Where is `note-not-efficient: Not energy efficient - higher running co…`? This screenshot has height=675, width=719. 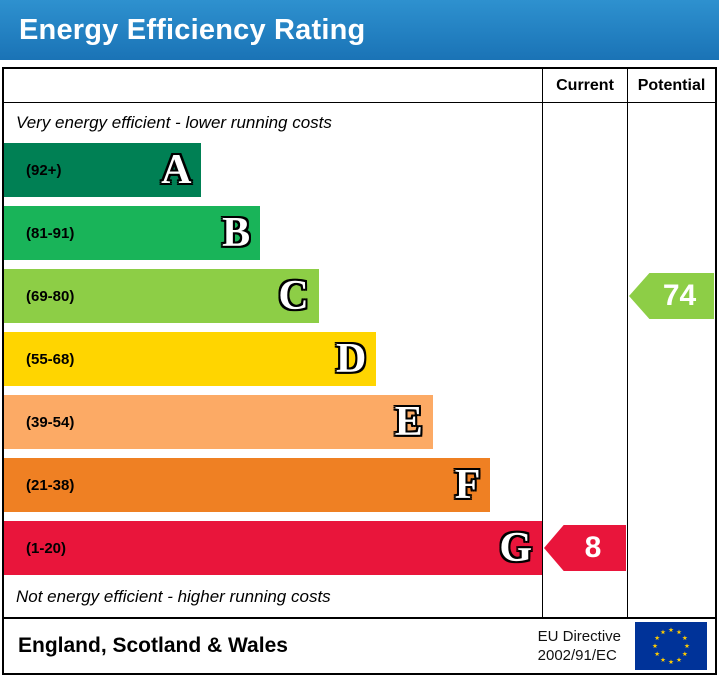
note-not-efficient: Not energy efficient - higher running co… is located at coordinates (173, 596).